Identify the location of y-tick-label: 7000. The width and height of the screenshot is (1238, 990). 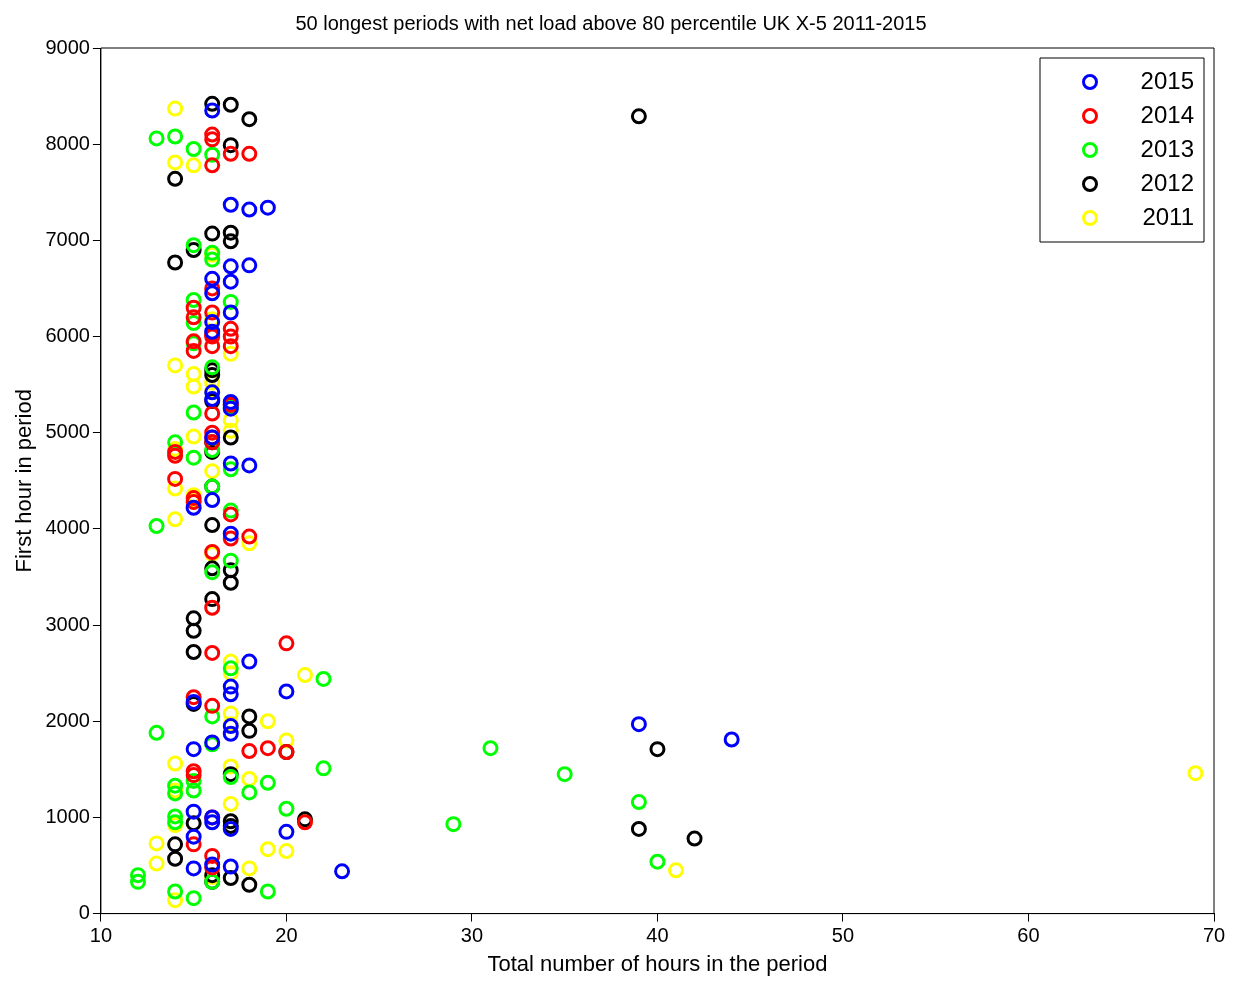
(67, 238).